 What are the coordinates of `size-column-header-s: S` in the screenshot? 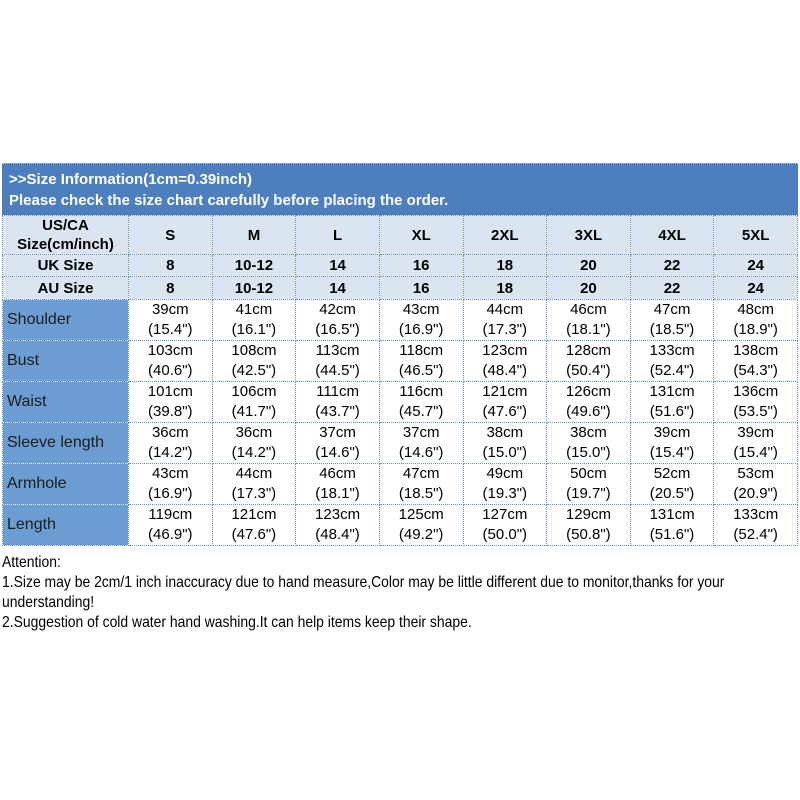 It's located at (170, 235).